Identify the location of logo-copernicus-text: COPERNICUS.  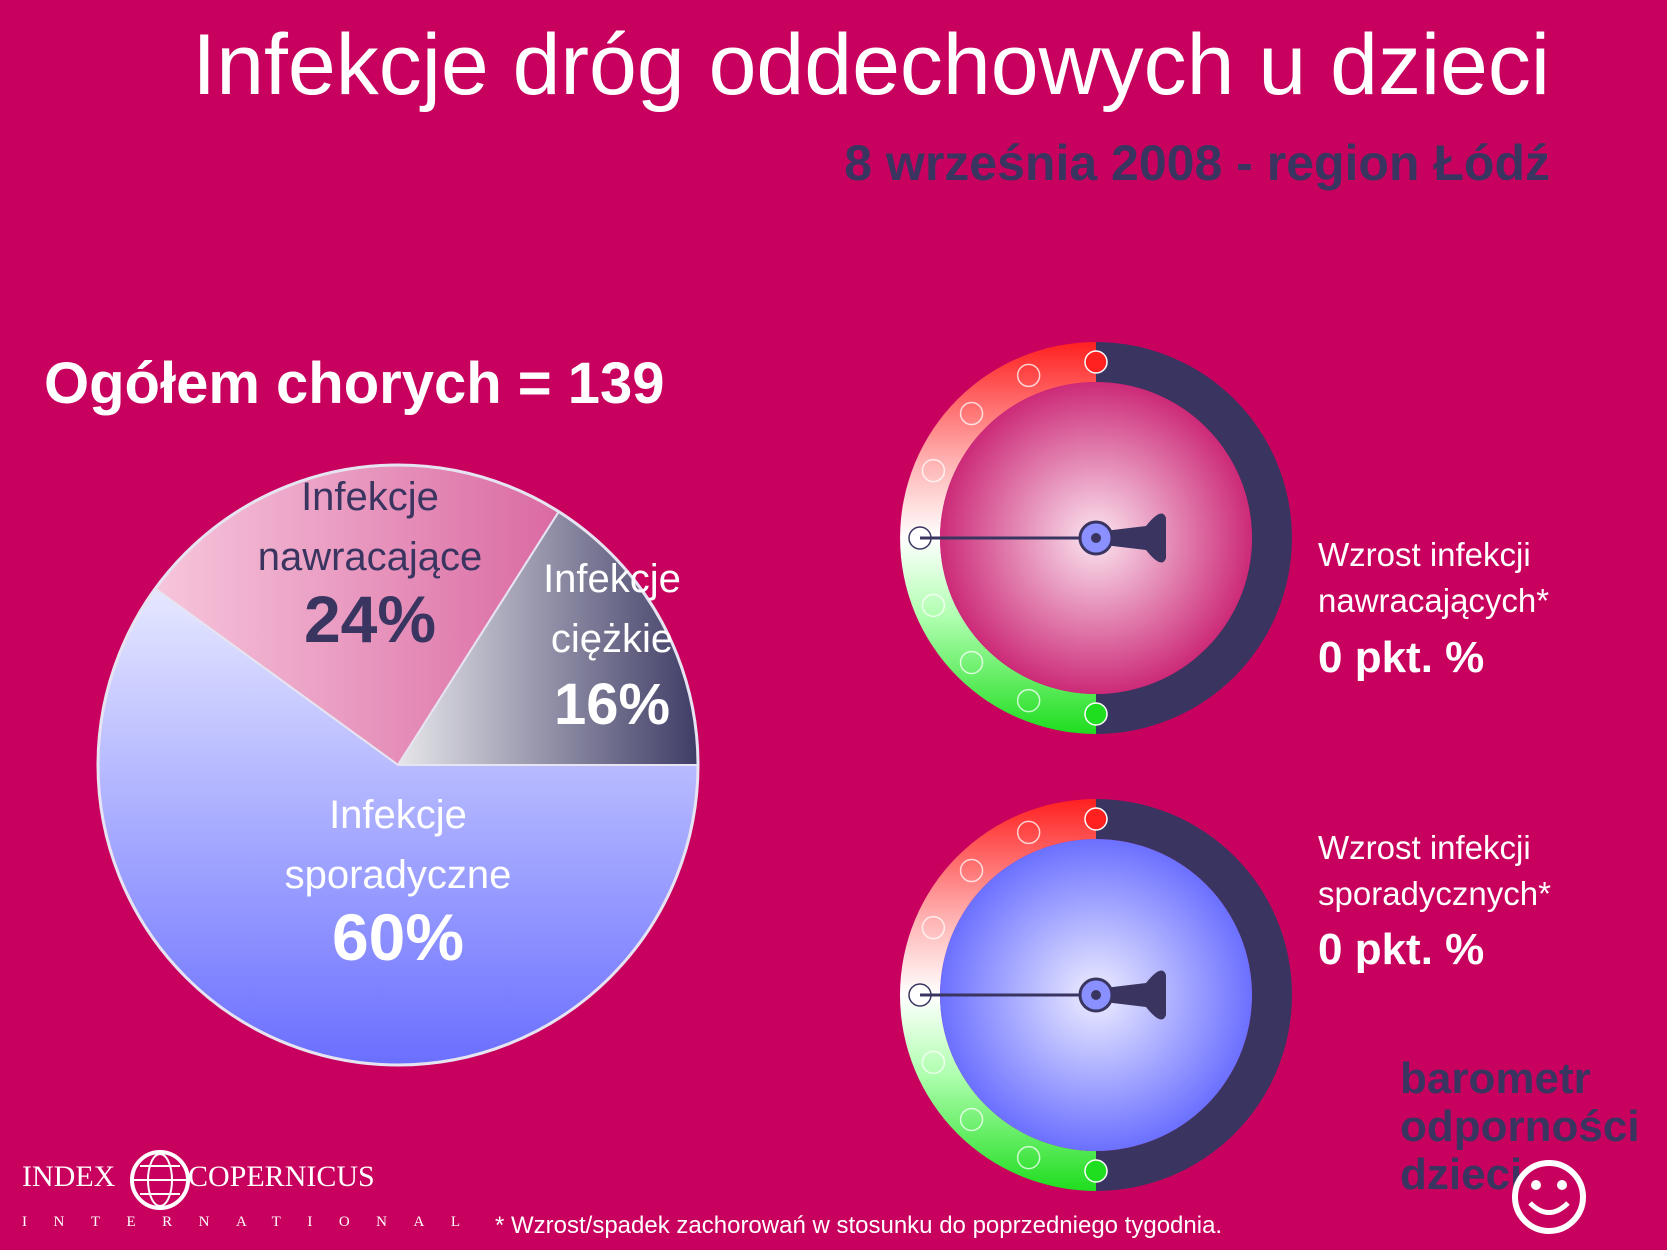
(281, 1176).